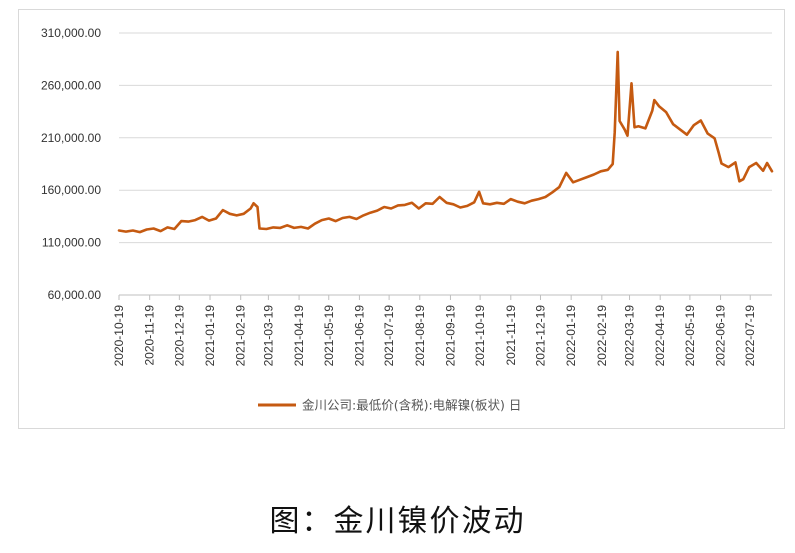 This screenshot has height=553, width=795. What do you see at coordinates (71, 85) in the screenshot?
I see `y-tick-label: 260,000.00` at bounding box center [71, 85].